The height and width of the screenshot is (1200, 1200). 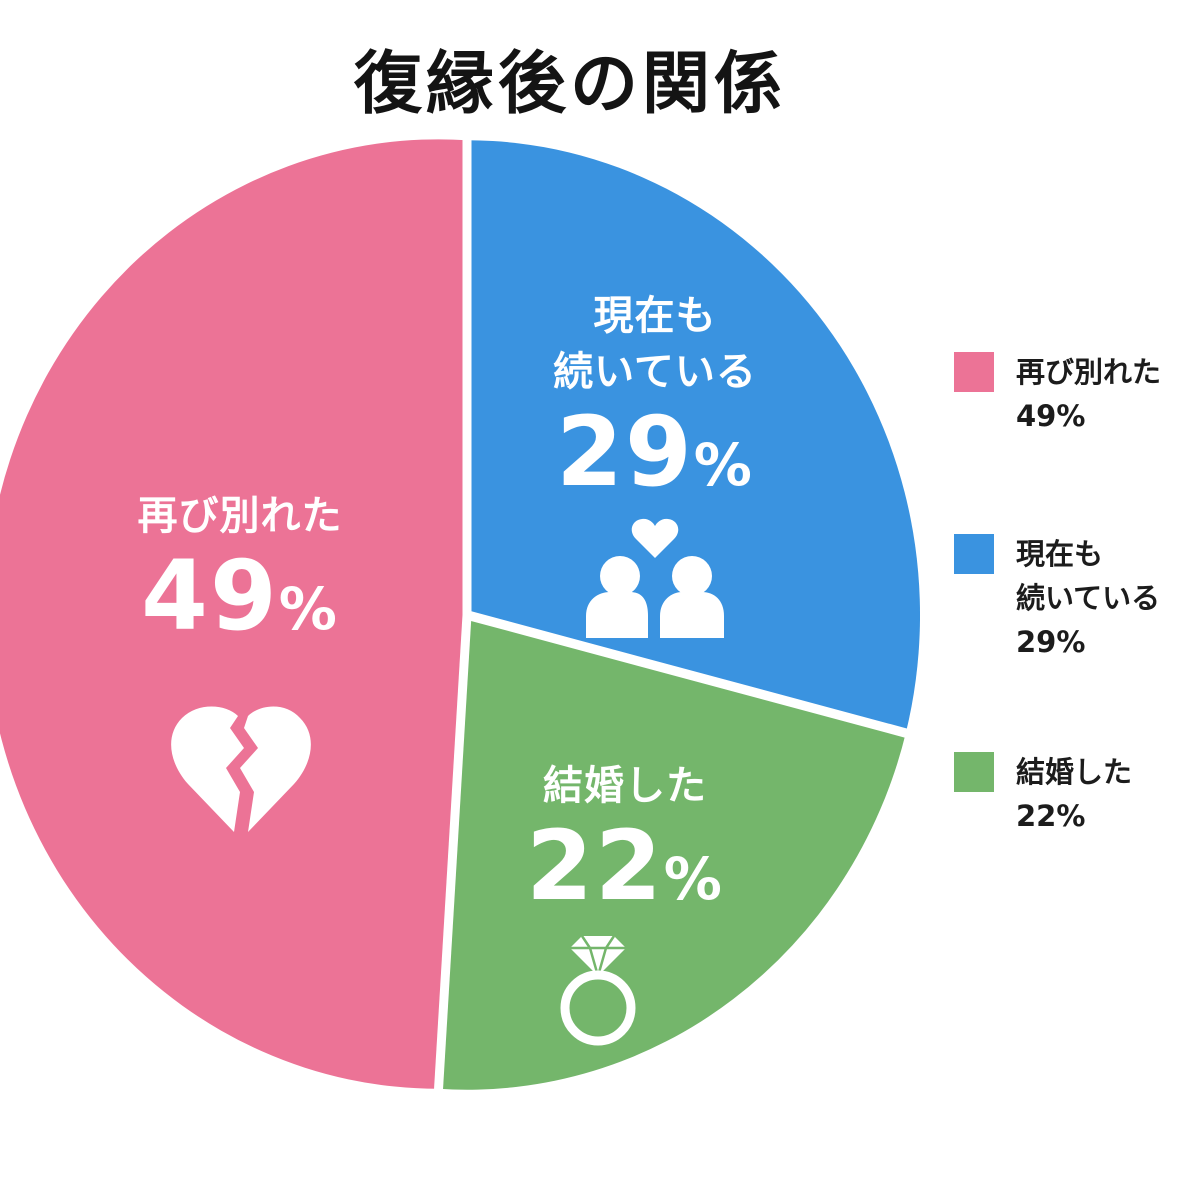 I want to click on slice-label-blue: 現在も 続いている 29%, so click(x=655, y=402).